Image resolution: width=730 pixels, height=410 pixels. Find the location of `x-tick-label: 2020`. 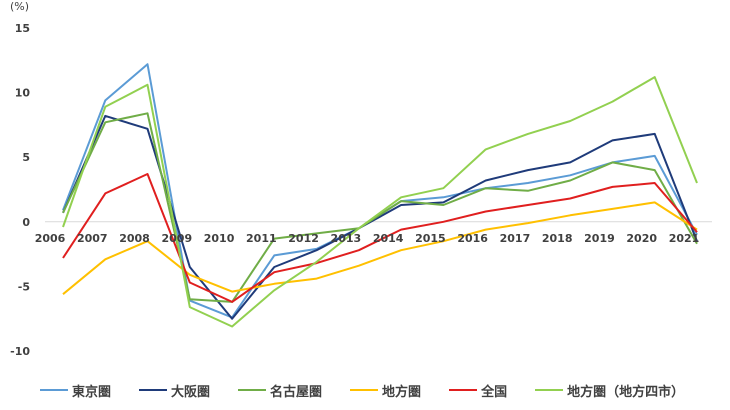

x-tick-label: 2020 is located at coordinates (641, 238).